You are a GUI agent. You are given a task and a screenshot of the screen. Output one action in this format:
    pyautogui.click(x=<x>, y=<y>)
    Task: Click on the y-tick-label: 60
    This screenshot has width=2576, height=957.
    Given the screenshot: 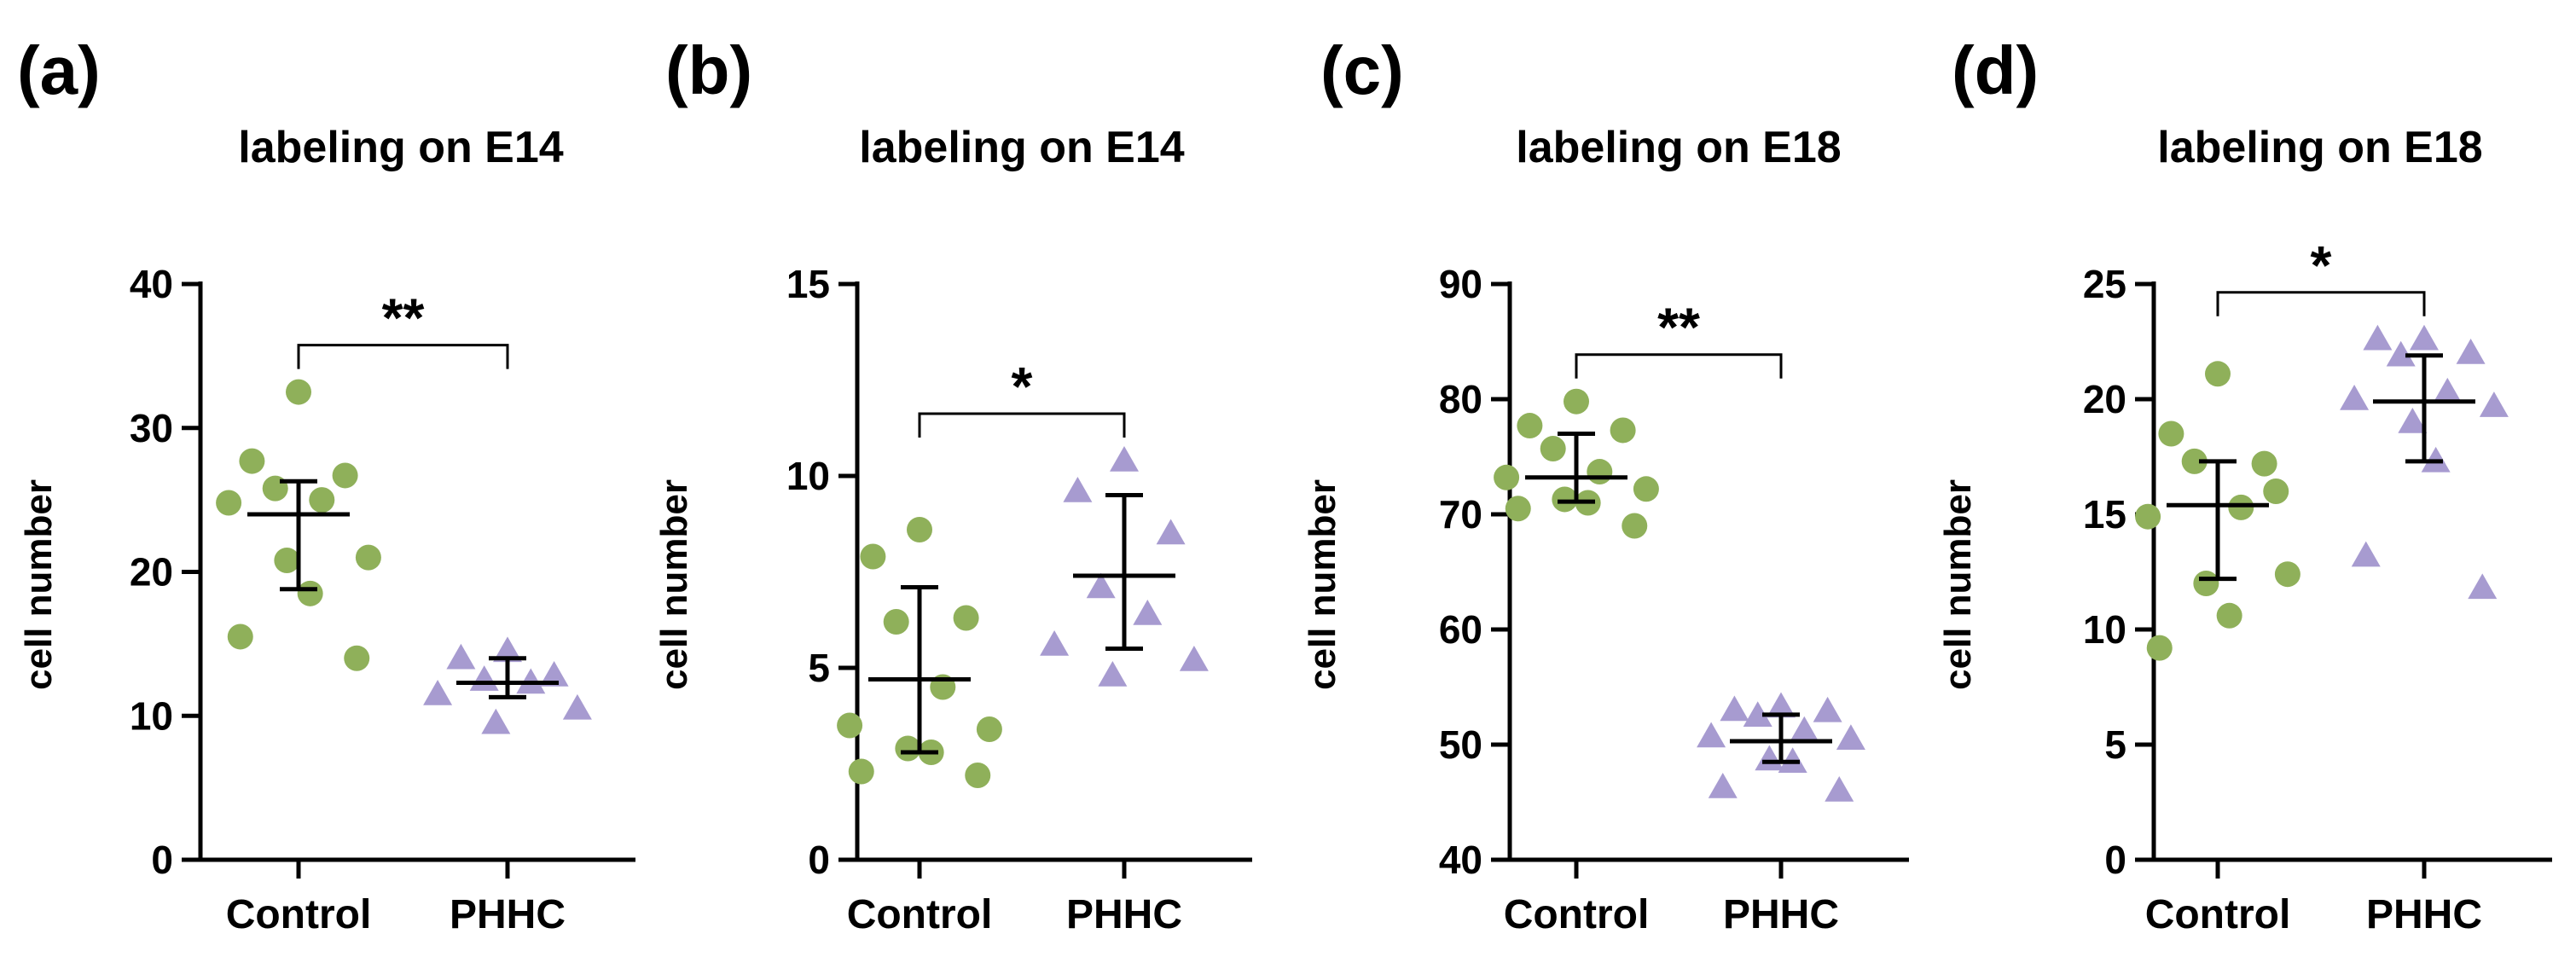 What is the action you would take?
    pyautogui.click(x=1460, y=629)
    